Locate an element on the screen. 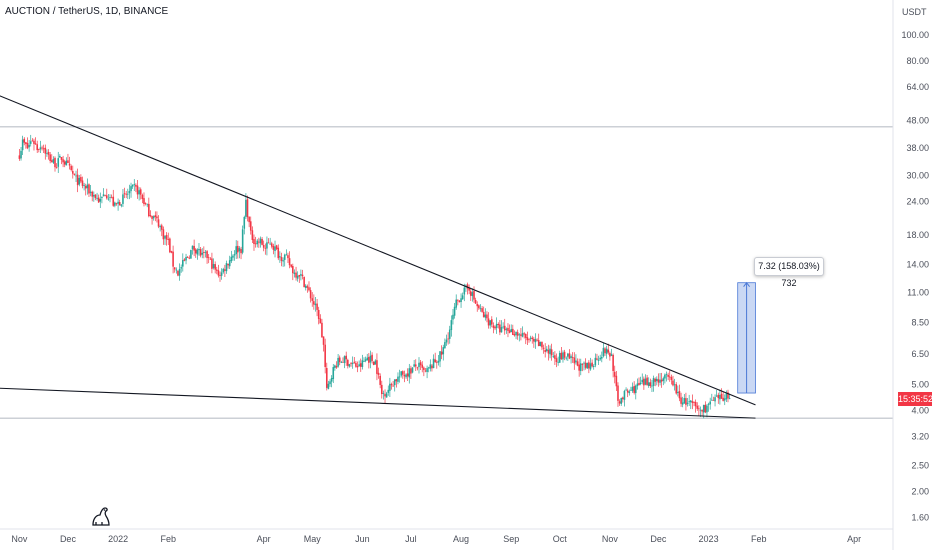 The image size is (932, 550). x-tick-label: Jun is located at coordinates (362, 539).